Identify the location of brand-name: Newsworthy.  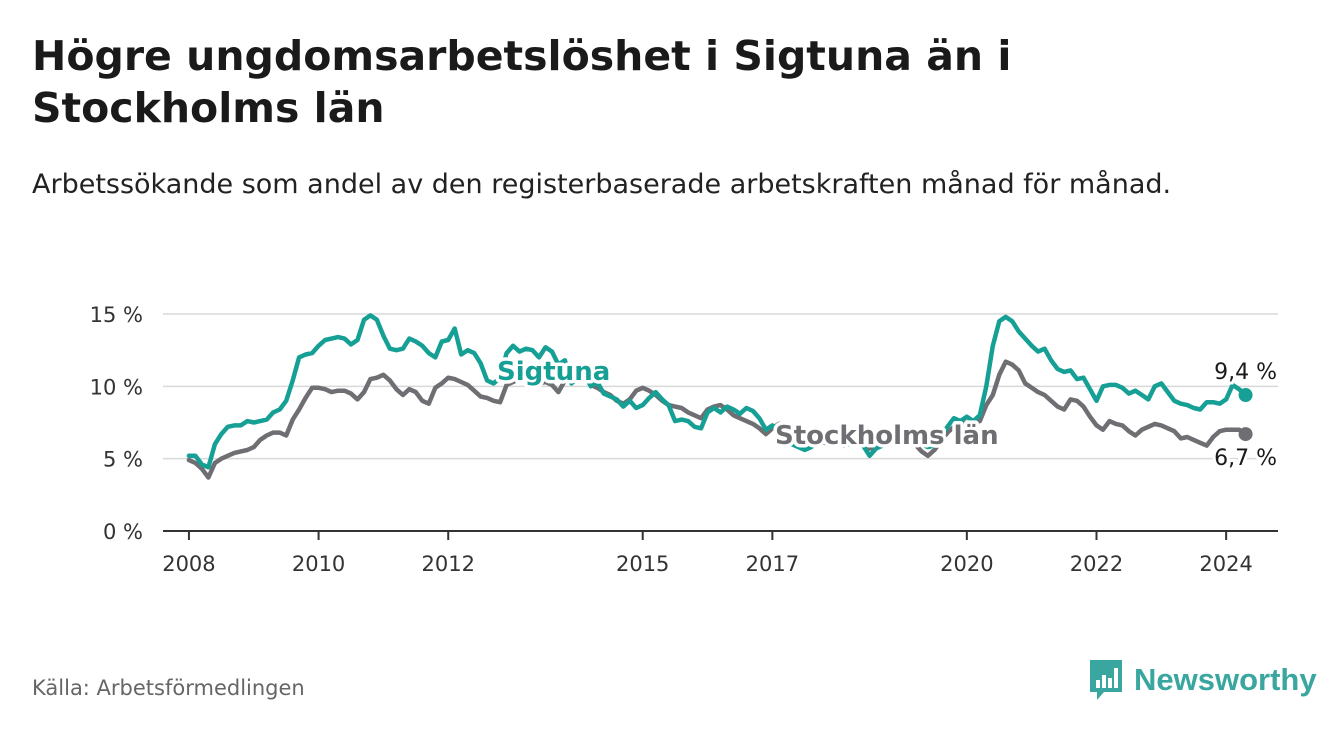
(1225, 679).